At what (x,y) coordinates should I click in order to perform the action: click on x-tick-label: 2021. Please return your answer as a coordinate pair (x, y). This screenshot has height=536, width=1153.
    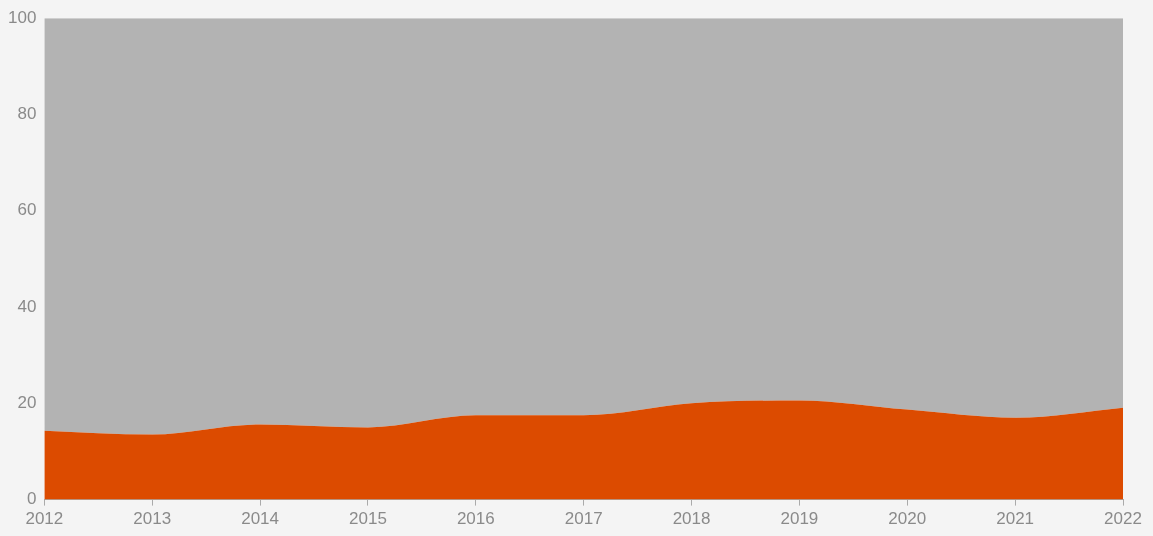
    Looking at the image, I should click on (1015, 519).